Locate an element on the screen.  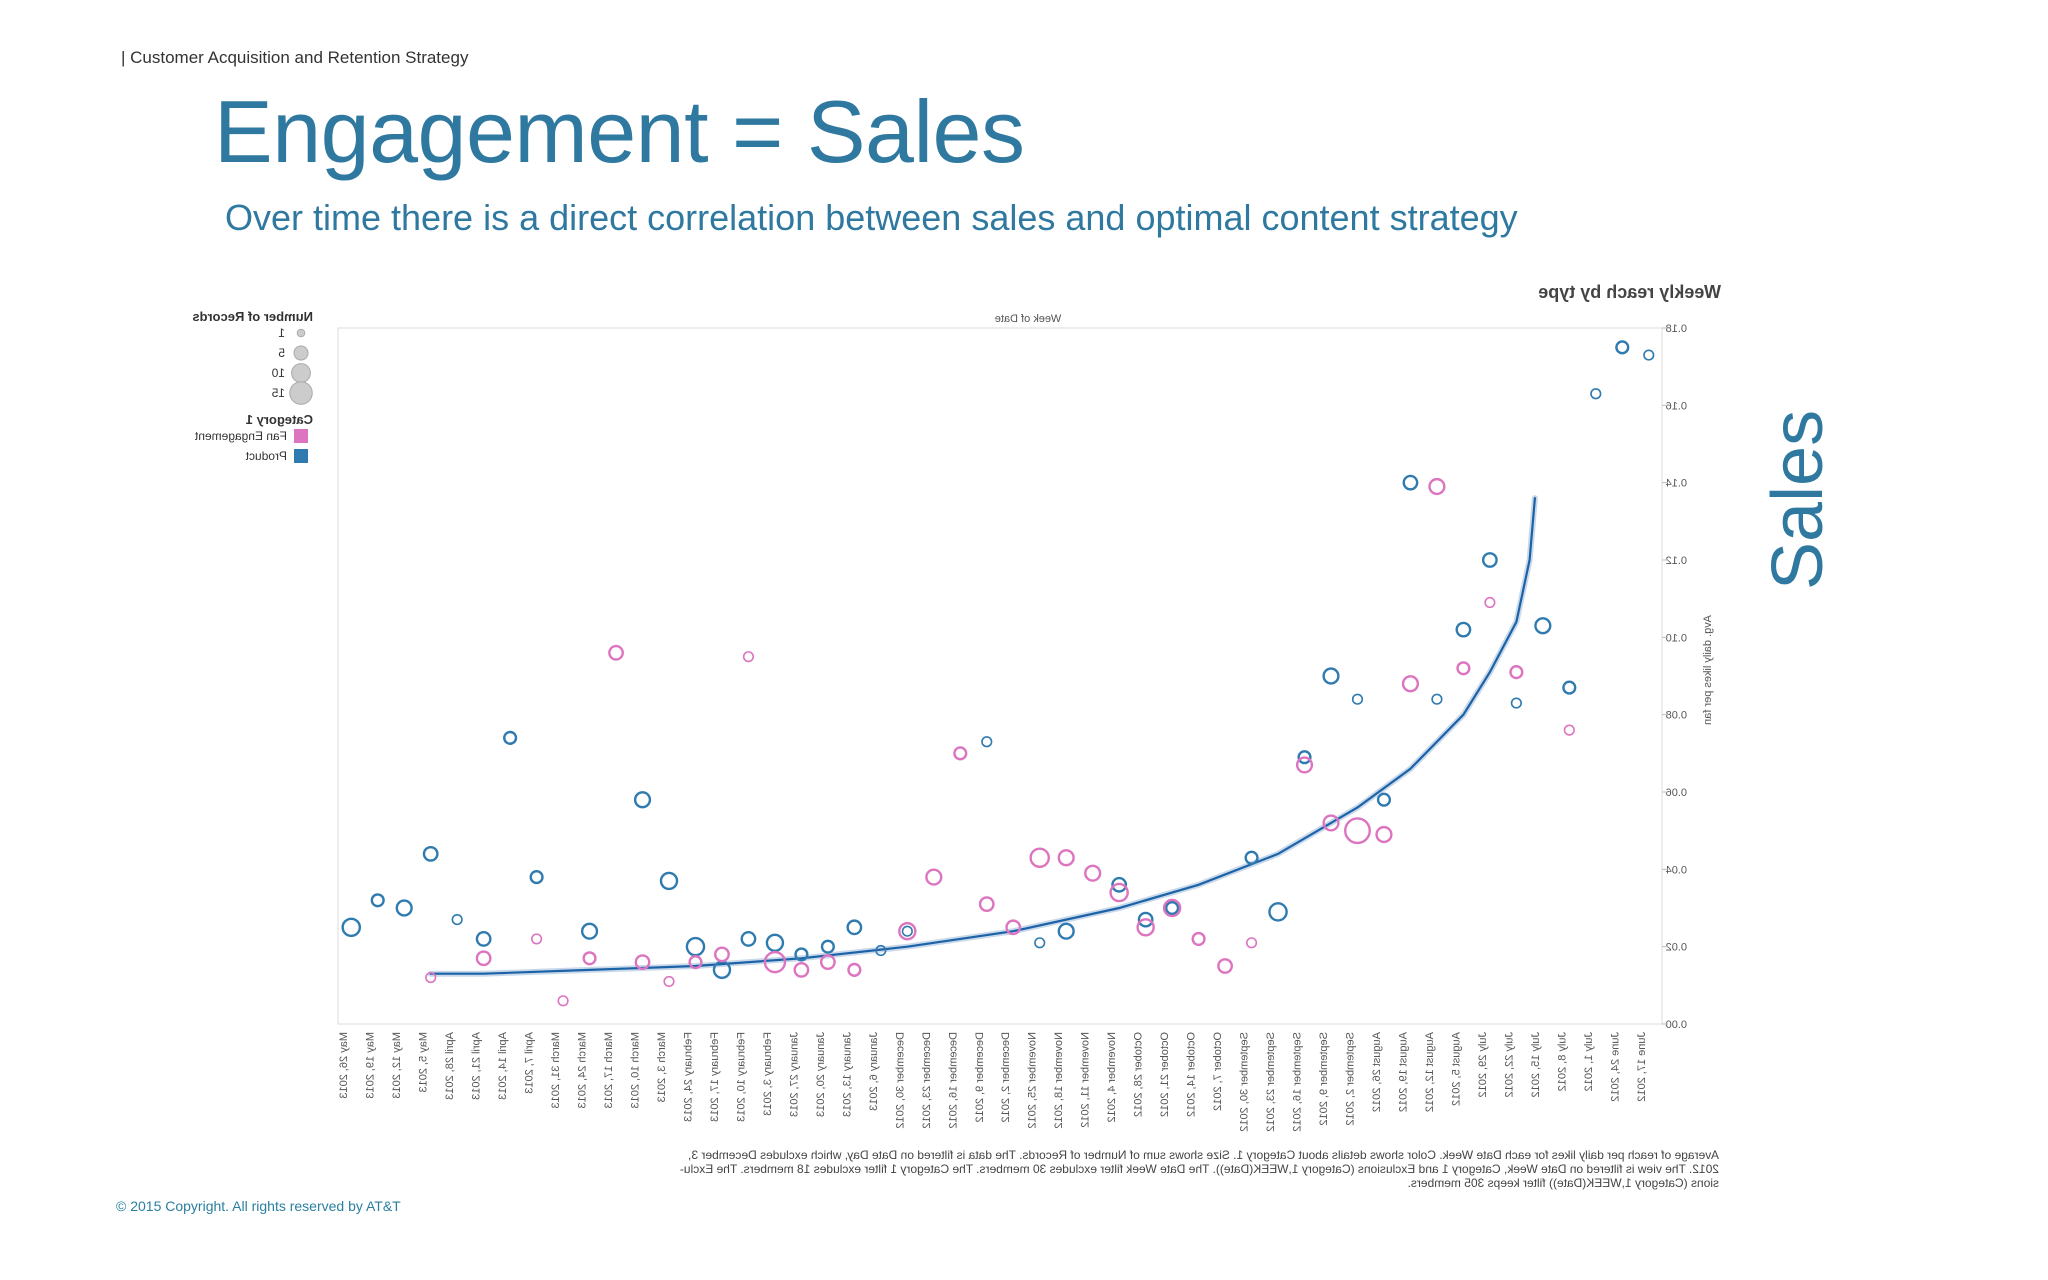
x-tick-label: October 21, 2012 is located at coordinates (1165, 1074).